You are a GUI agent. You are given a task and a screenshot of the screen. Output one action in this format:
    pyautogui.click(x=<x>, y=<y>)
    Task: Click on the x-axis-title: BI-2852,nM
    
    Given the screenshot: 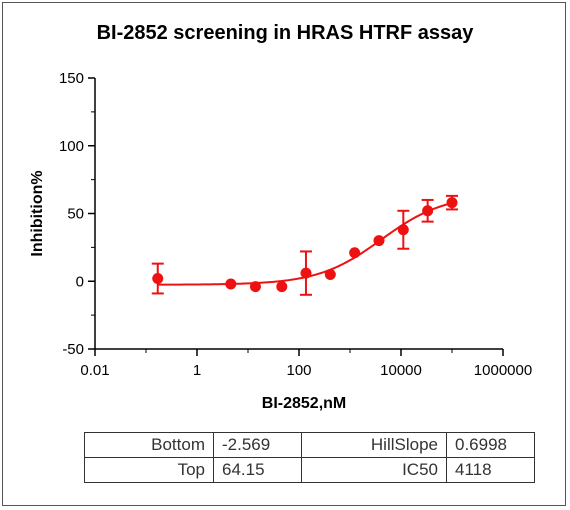 What is the action you would take?
    pyautogui.click(x=304, y=403)
    